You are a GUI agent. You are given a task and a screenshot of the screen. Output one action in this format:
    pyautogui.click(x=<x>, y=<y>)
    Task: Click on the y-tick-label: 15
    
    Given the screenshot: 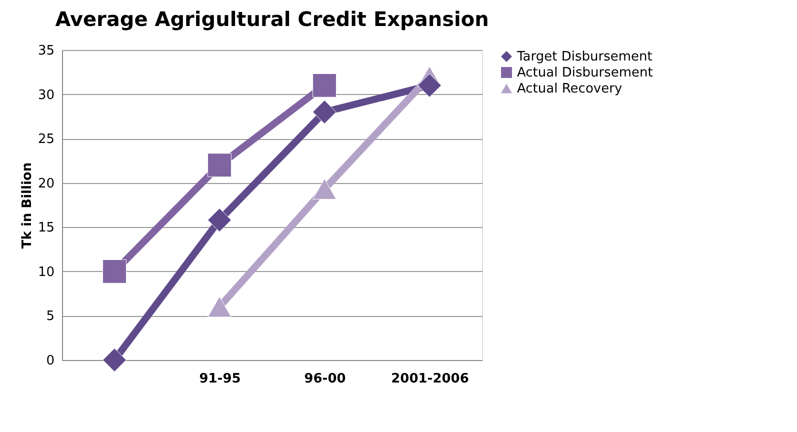 What is the action you would take?
    pyautogui.click(x=46, y=228)
    